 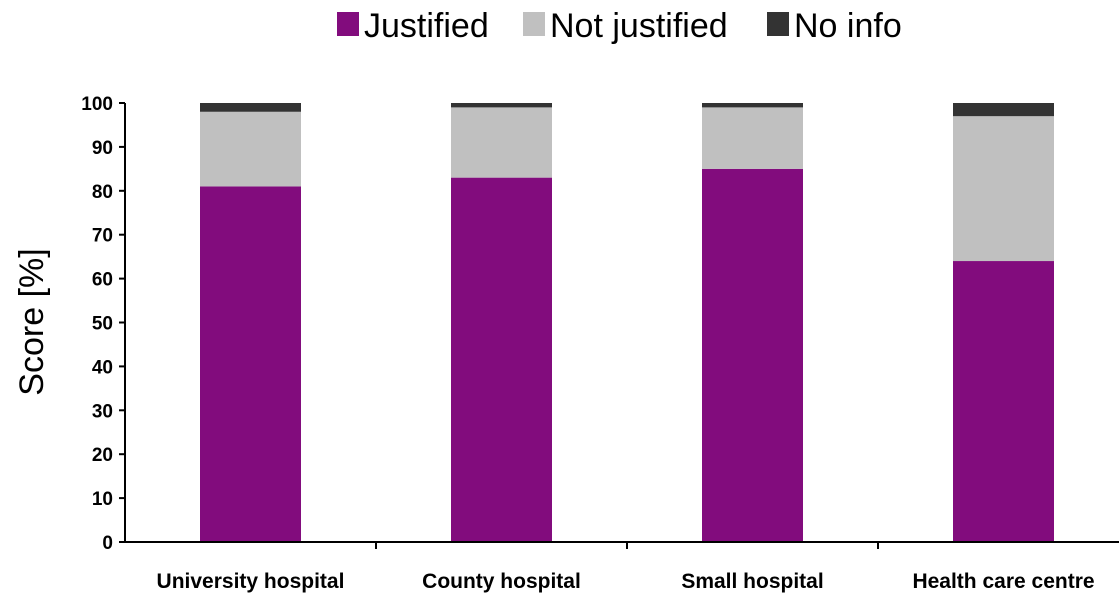 I want to click on legend-label-justified: Justified, so click(x=426, y=26).